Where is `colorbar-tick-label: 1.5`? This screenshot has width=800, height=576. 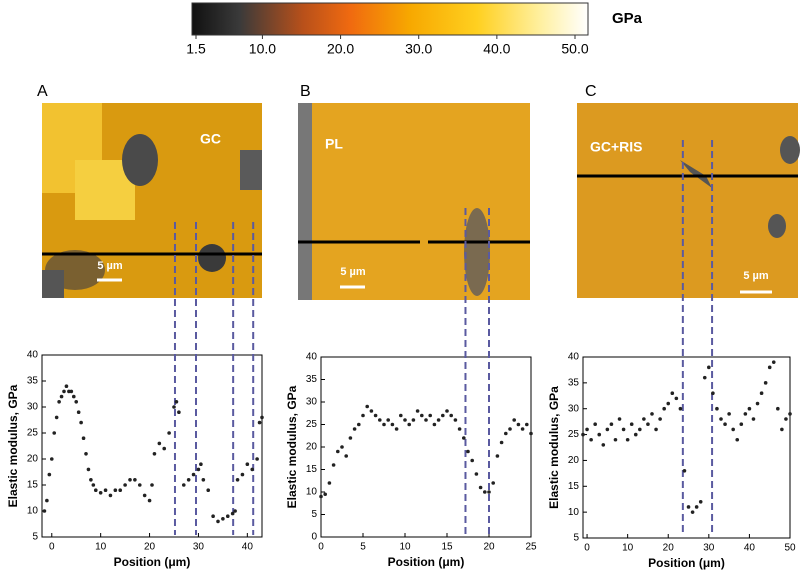 colorbar-tick-label: 1.5 is located at coordinates (196, 49).